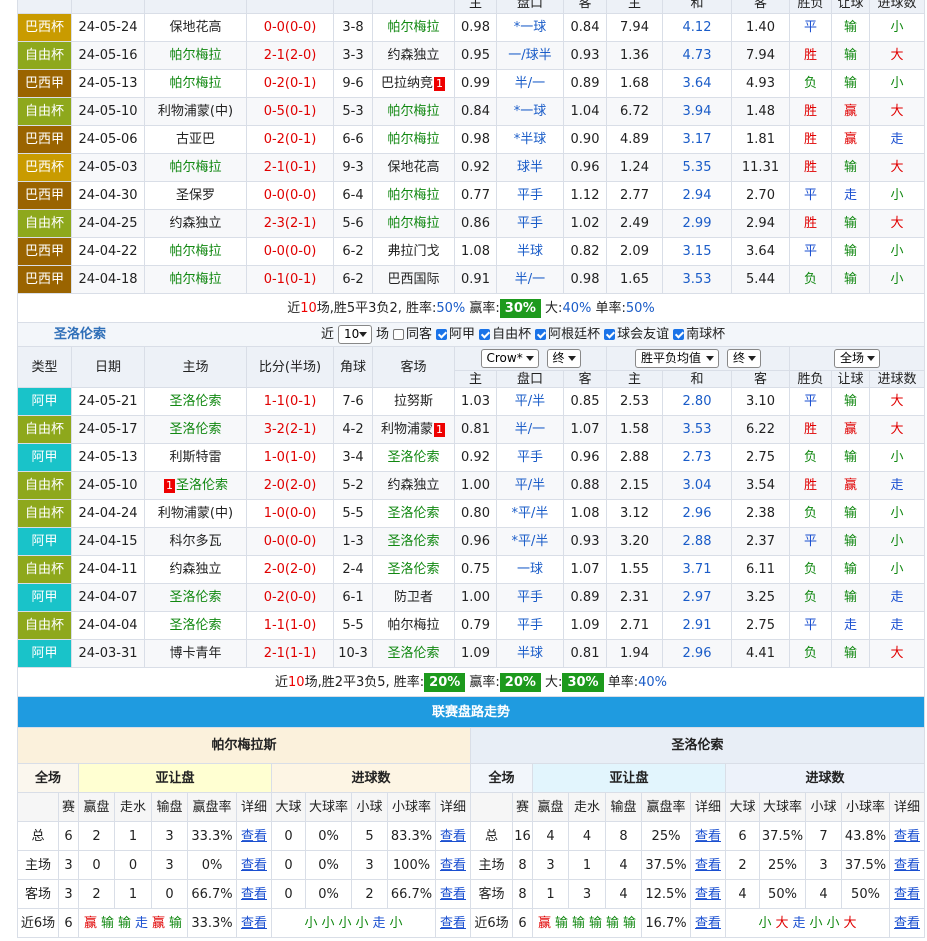 Image resolution: width=927 pixels, height=941 pixels. I want to click on stat-cell: 25%, so click(783, 865).